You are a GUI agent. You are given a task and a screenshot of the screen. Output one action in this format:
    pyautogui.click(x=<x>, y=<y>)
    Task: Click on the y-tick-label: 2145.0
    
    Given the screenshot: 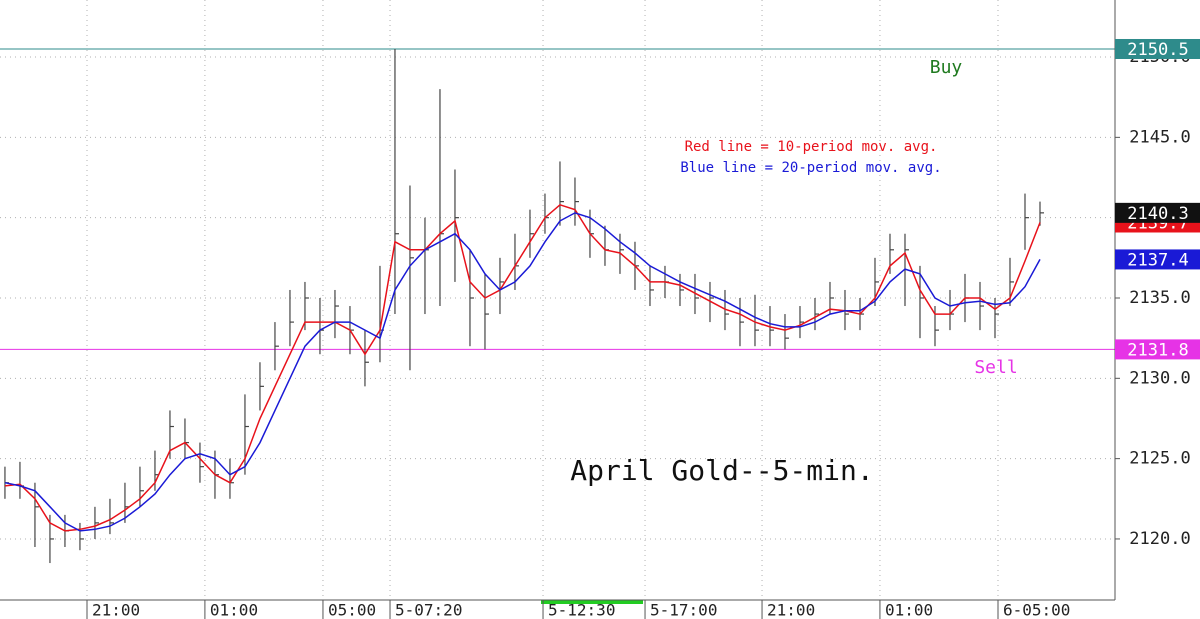 What is the action you would take?
    pyautogui.click(x=1159, y=137)
    